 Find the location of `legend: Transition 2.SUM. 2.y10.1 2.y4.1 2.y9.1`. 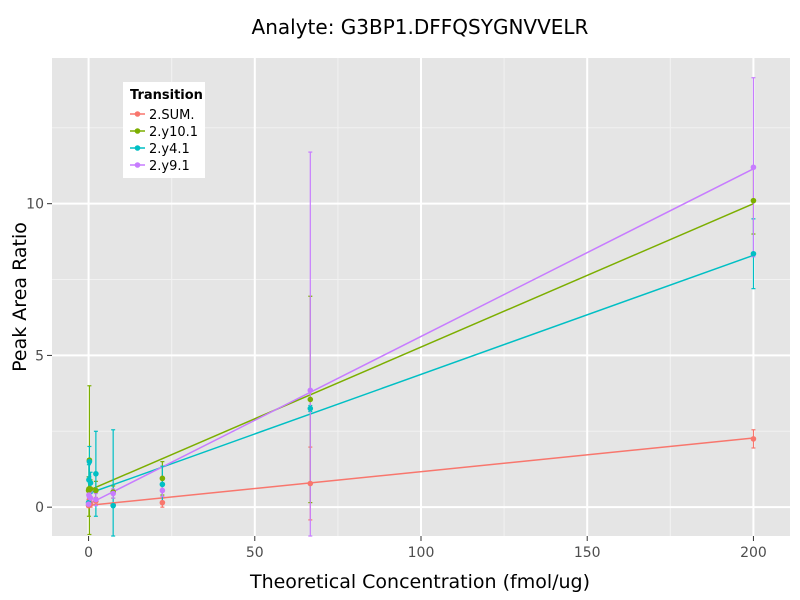

legend: Transition 2.SUM. 2.y10.1 2.y4.1 2.y9.1 is located at coordinates (164, 130).